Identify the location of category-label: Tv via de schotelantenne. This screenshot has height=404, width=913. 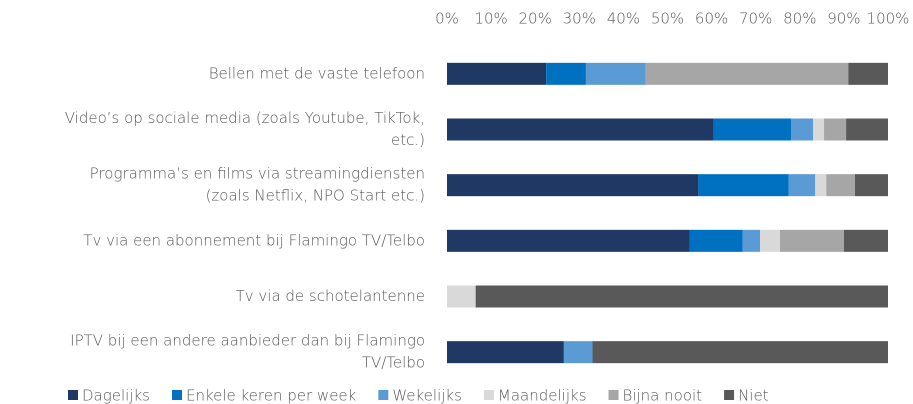
(330, 296).